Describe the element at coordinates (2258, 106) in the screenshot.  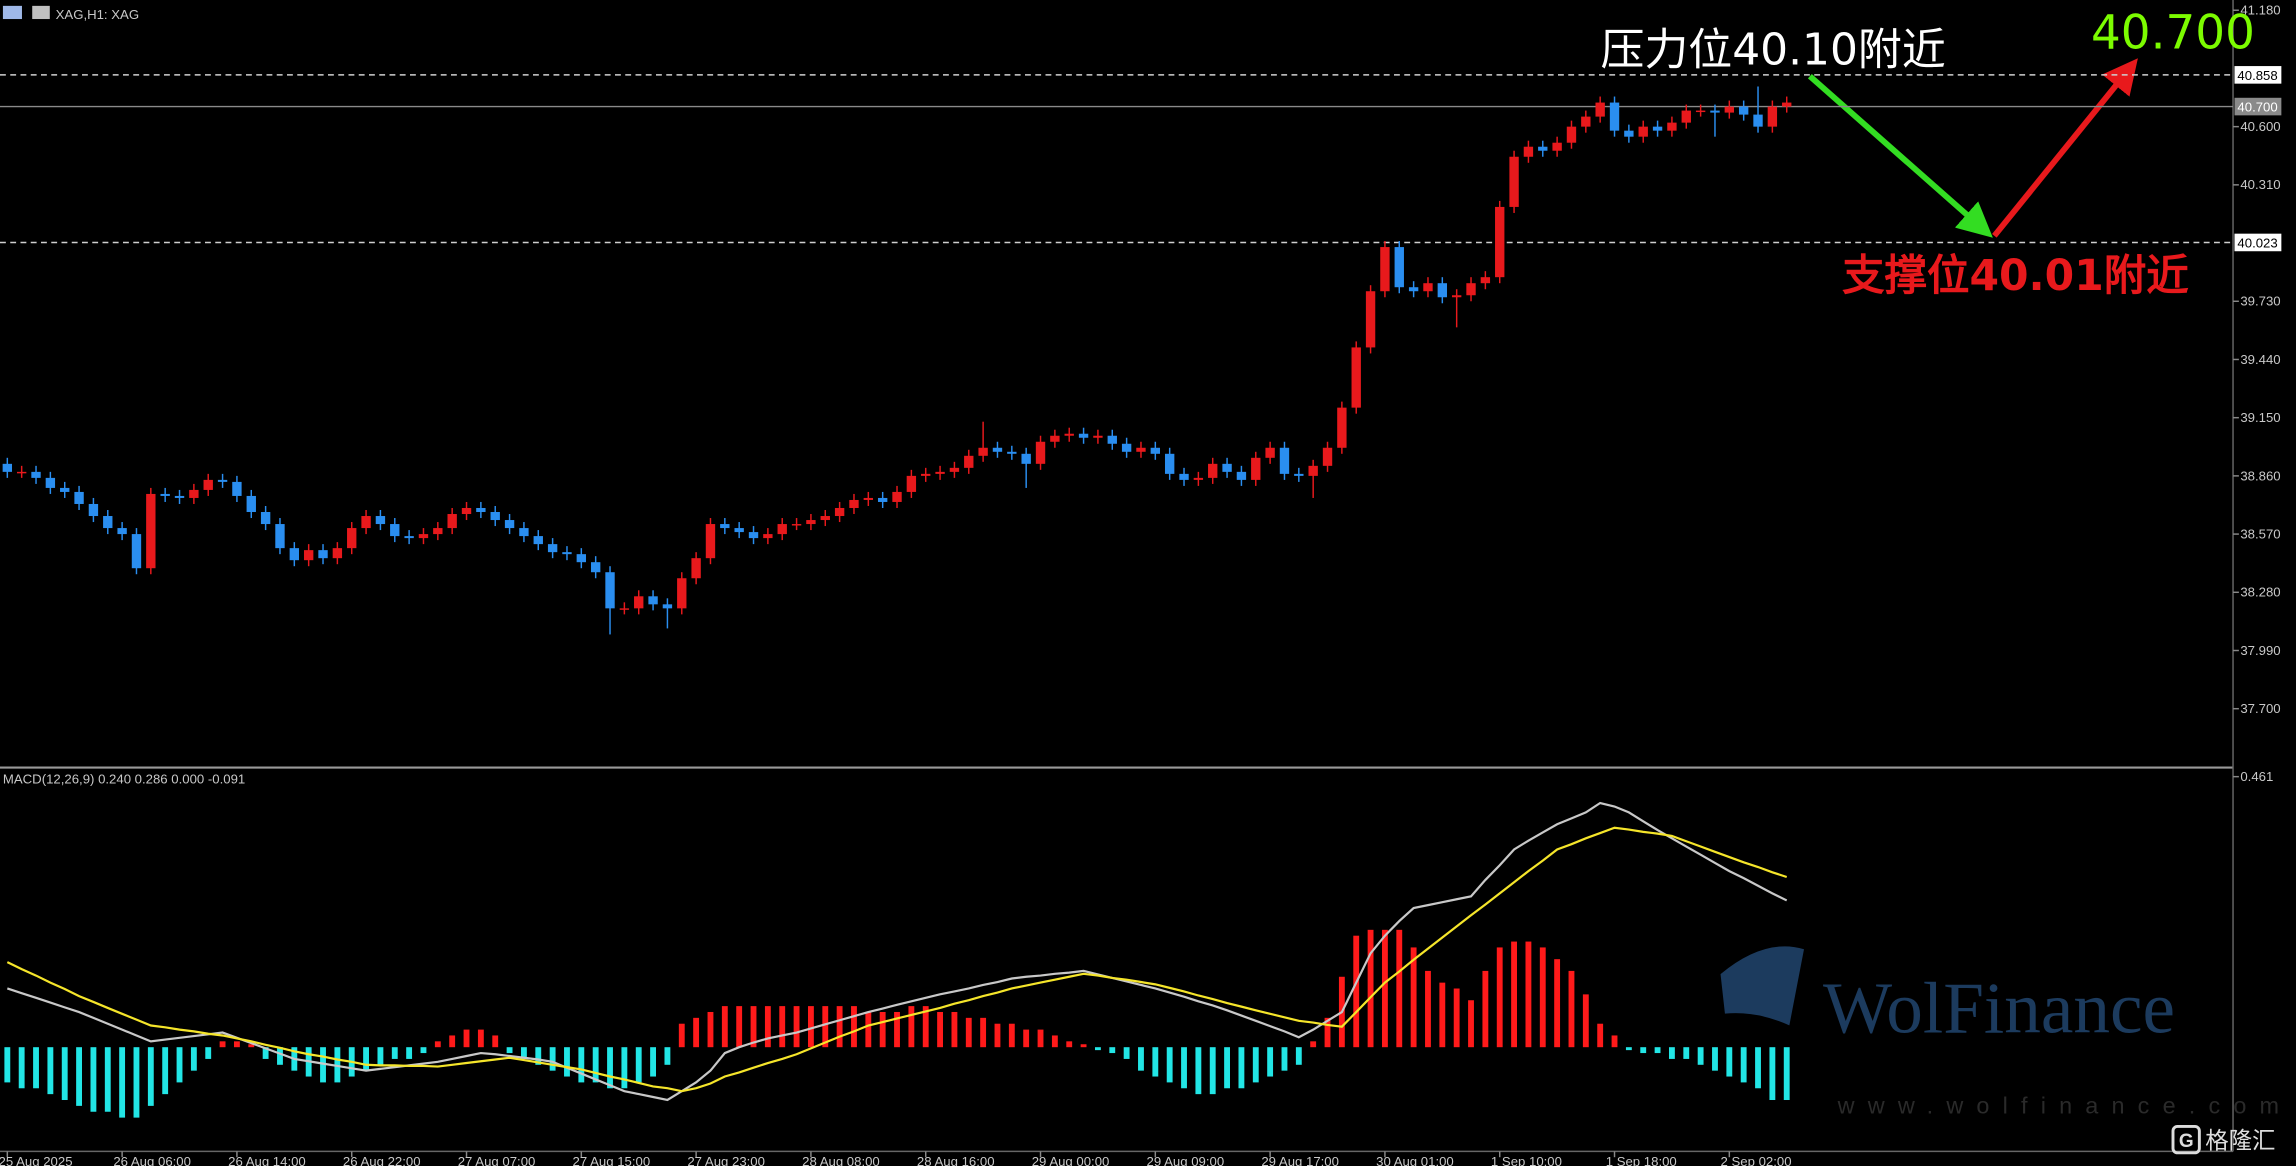
I see `price-tag` at that location.